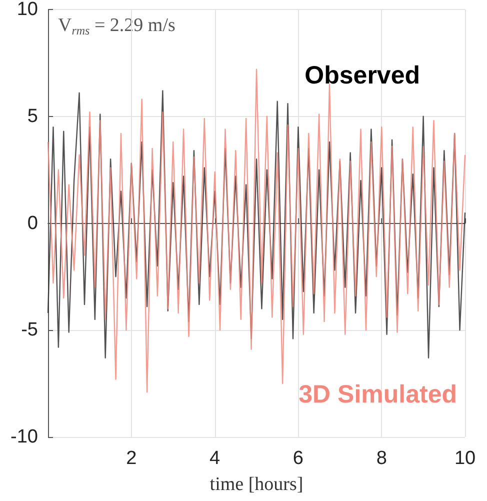 This screenshot has height=501, width=487. I want to click on x-tick-label: 2, so click(131, 458).